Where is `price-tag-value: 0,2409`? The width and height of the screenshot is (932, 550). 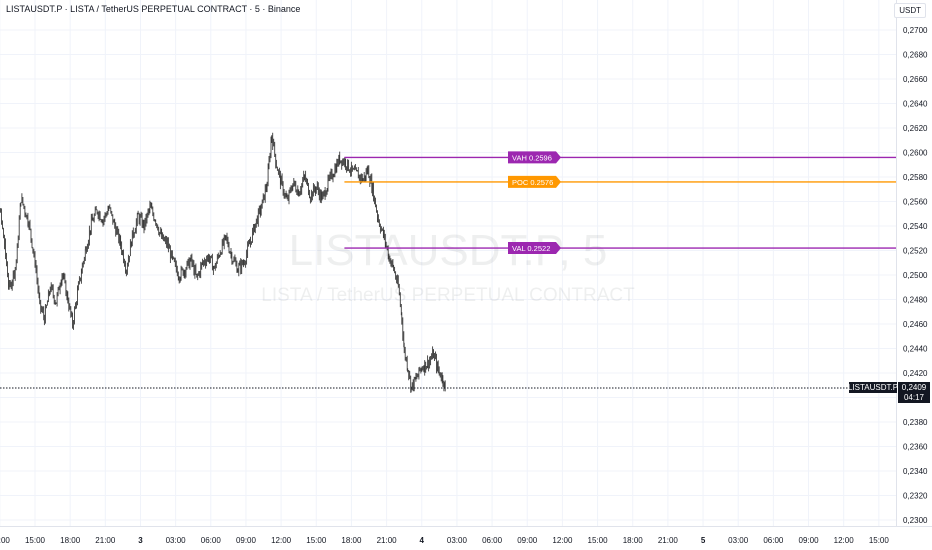 price-tag-value: 0,2409 is located at coordinates (914, 387).